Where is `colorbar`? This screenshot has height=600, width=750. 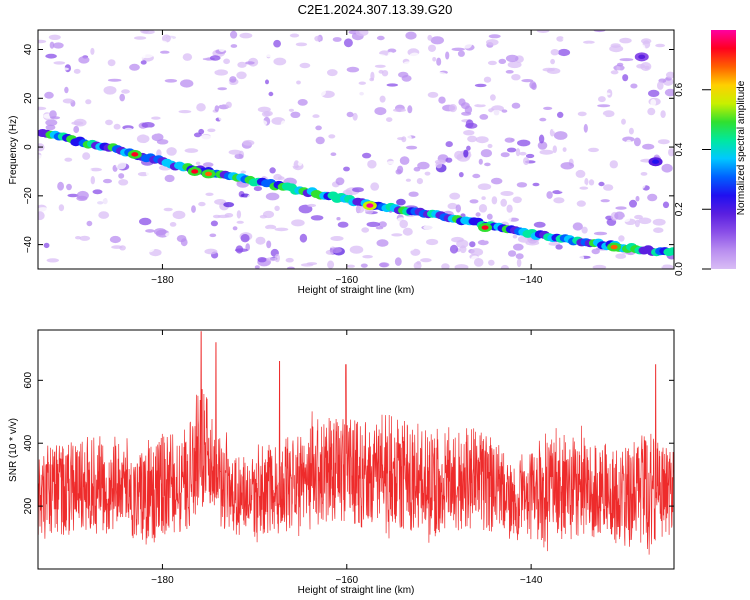
colorbar is located at coordinates (723, 149).